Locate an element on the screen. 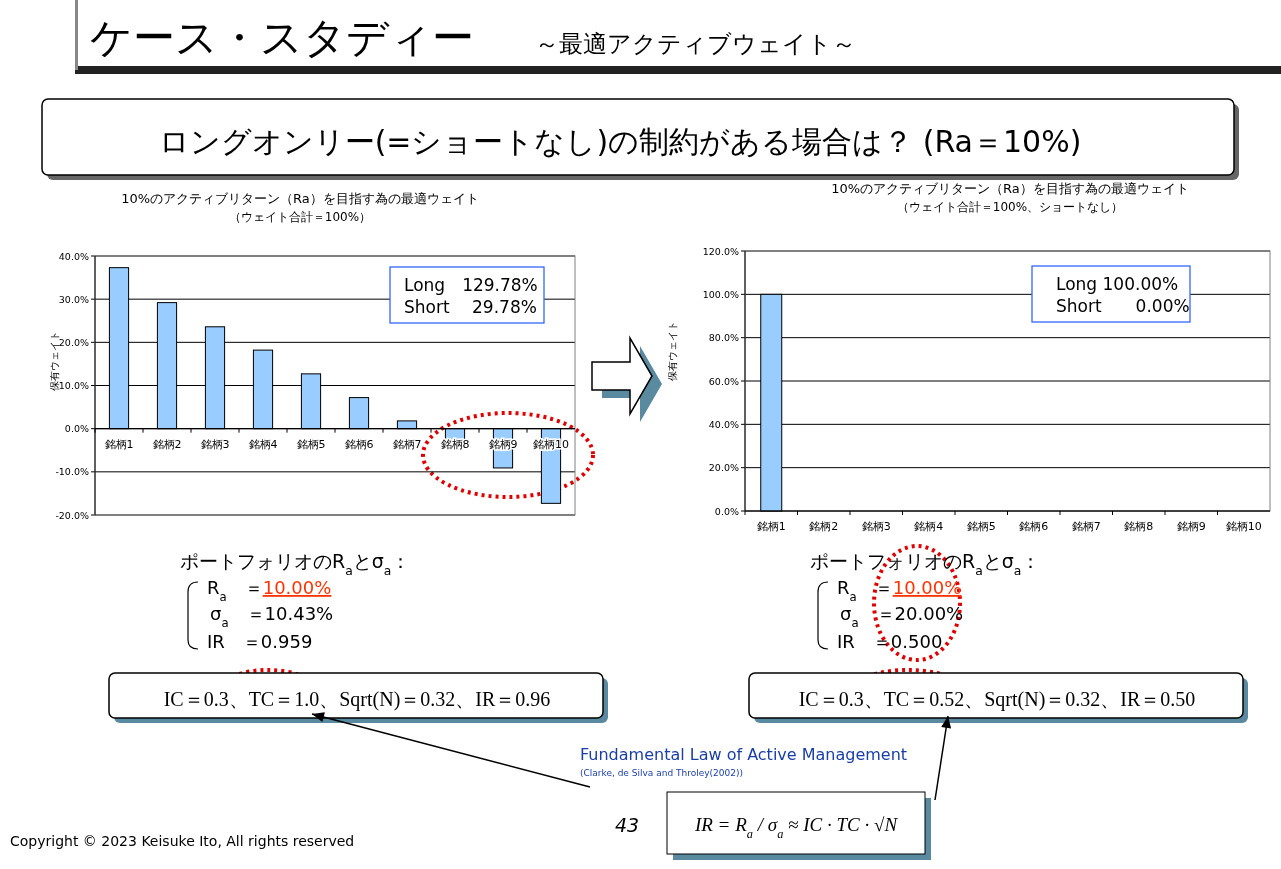  text: ロングオンリー(=ショートなし)の制約がある場合は？ (Ra＝10%) is located at coordinates (620, 141).